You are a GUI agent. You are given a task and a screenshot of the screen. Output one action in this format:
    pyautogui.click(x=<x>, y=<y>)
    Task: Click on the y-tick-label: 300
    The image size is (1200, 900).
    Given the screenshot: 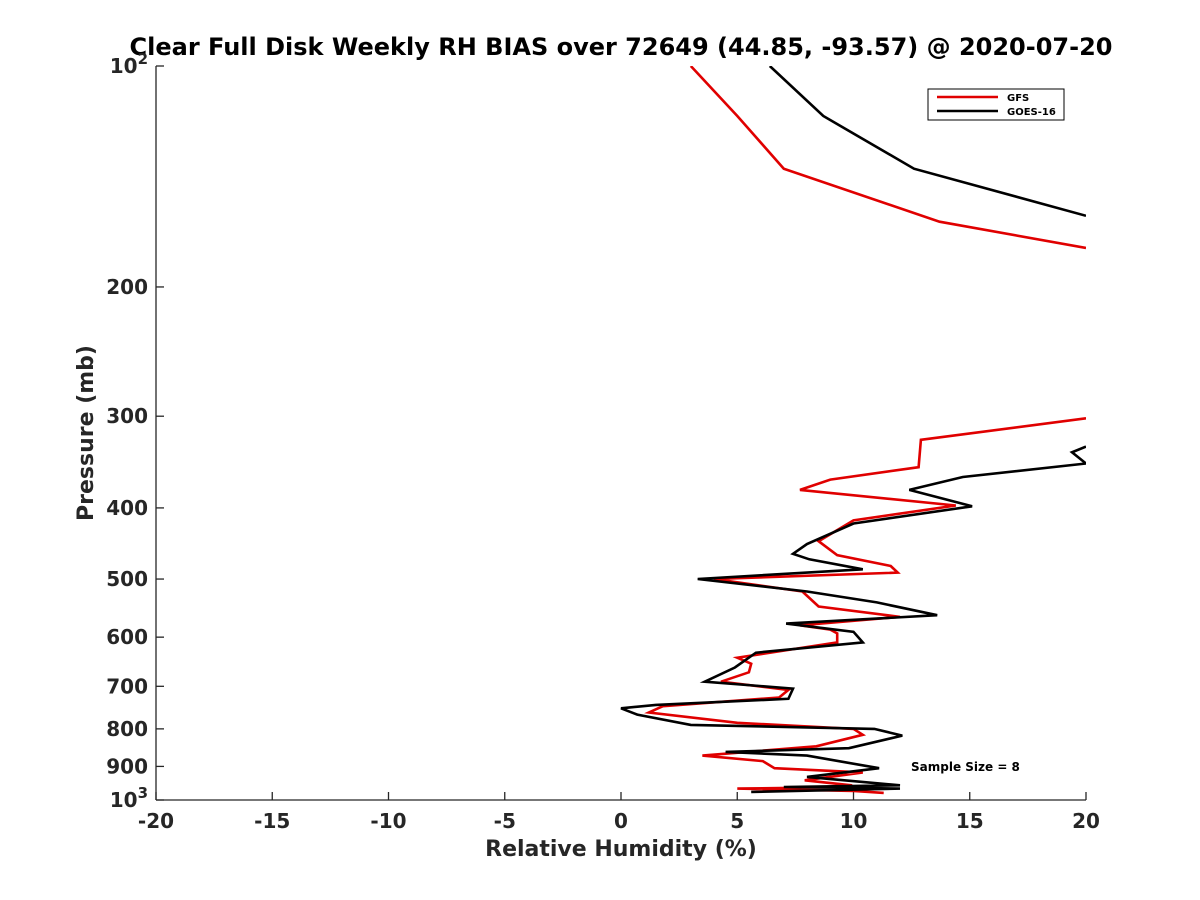 What is the action you would take?
    pyautogui.click(x=127, y=416)
    